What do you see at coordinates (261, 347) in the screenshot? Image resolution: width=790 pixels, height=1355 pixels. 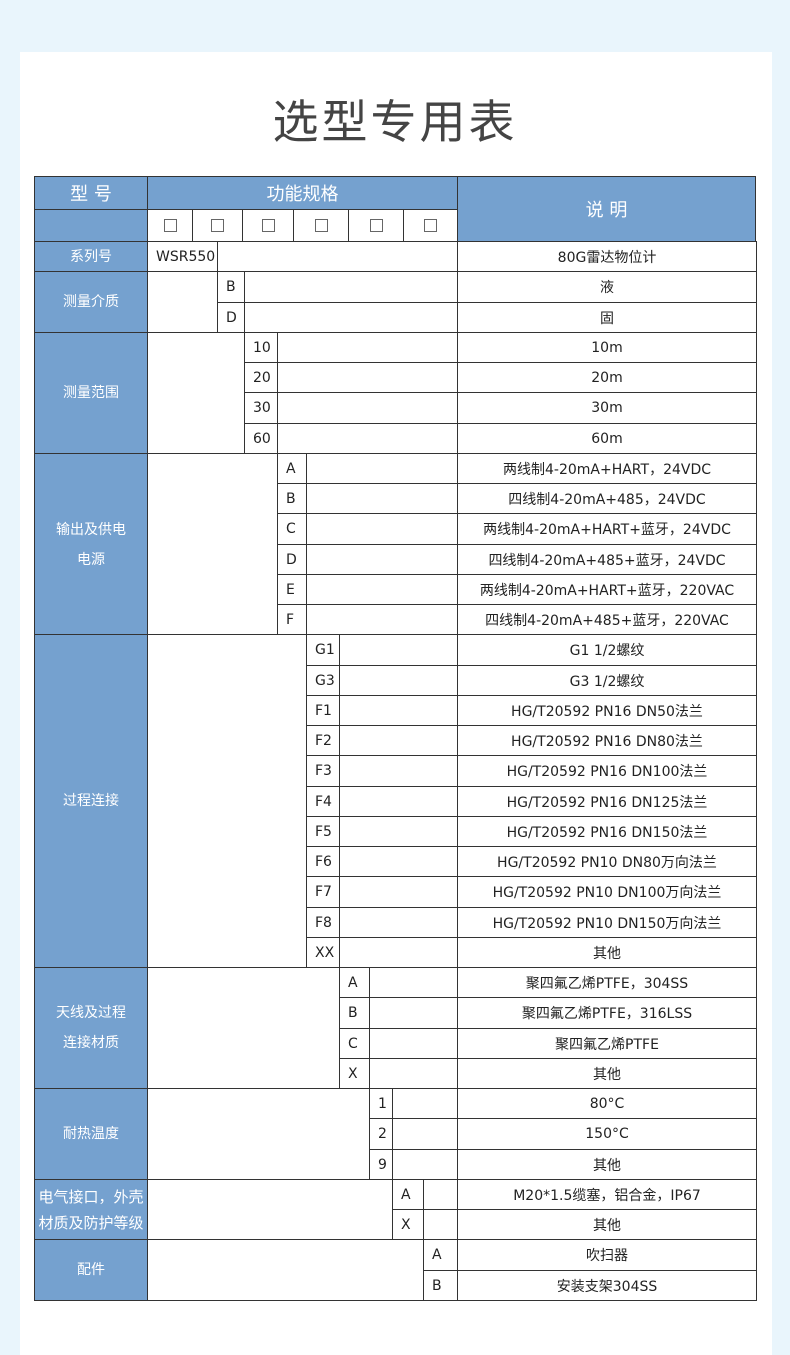 I see `option-code: 10` at bounding box center [261, 347].